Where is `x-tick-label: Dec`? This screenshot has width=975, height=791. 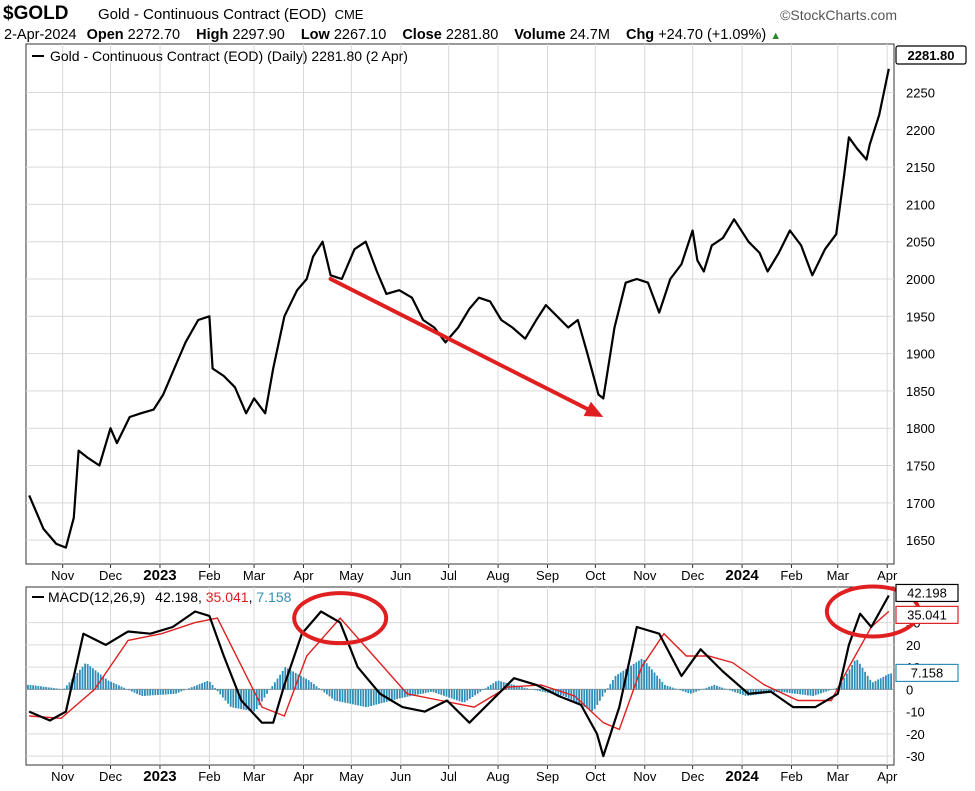
x-tick-label: Dec is located at coordinates (111, 575).